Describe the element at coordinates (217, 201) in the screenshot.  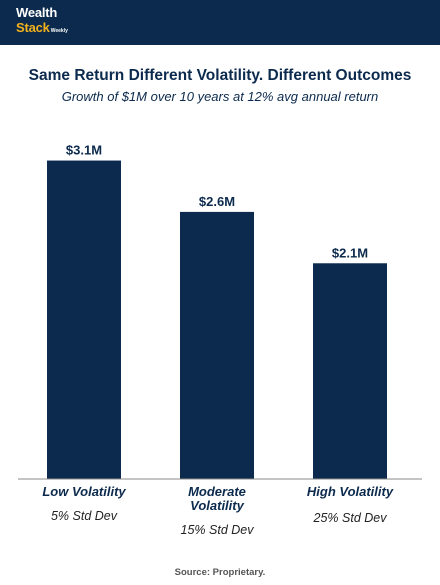
I see `value-label-2: $2.6M` at that location.